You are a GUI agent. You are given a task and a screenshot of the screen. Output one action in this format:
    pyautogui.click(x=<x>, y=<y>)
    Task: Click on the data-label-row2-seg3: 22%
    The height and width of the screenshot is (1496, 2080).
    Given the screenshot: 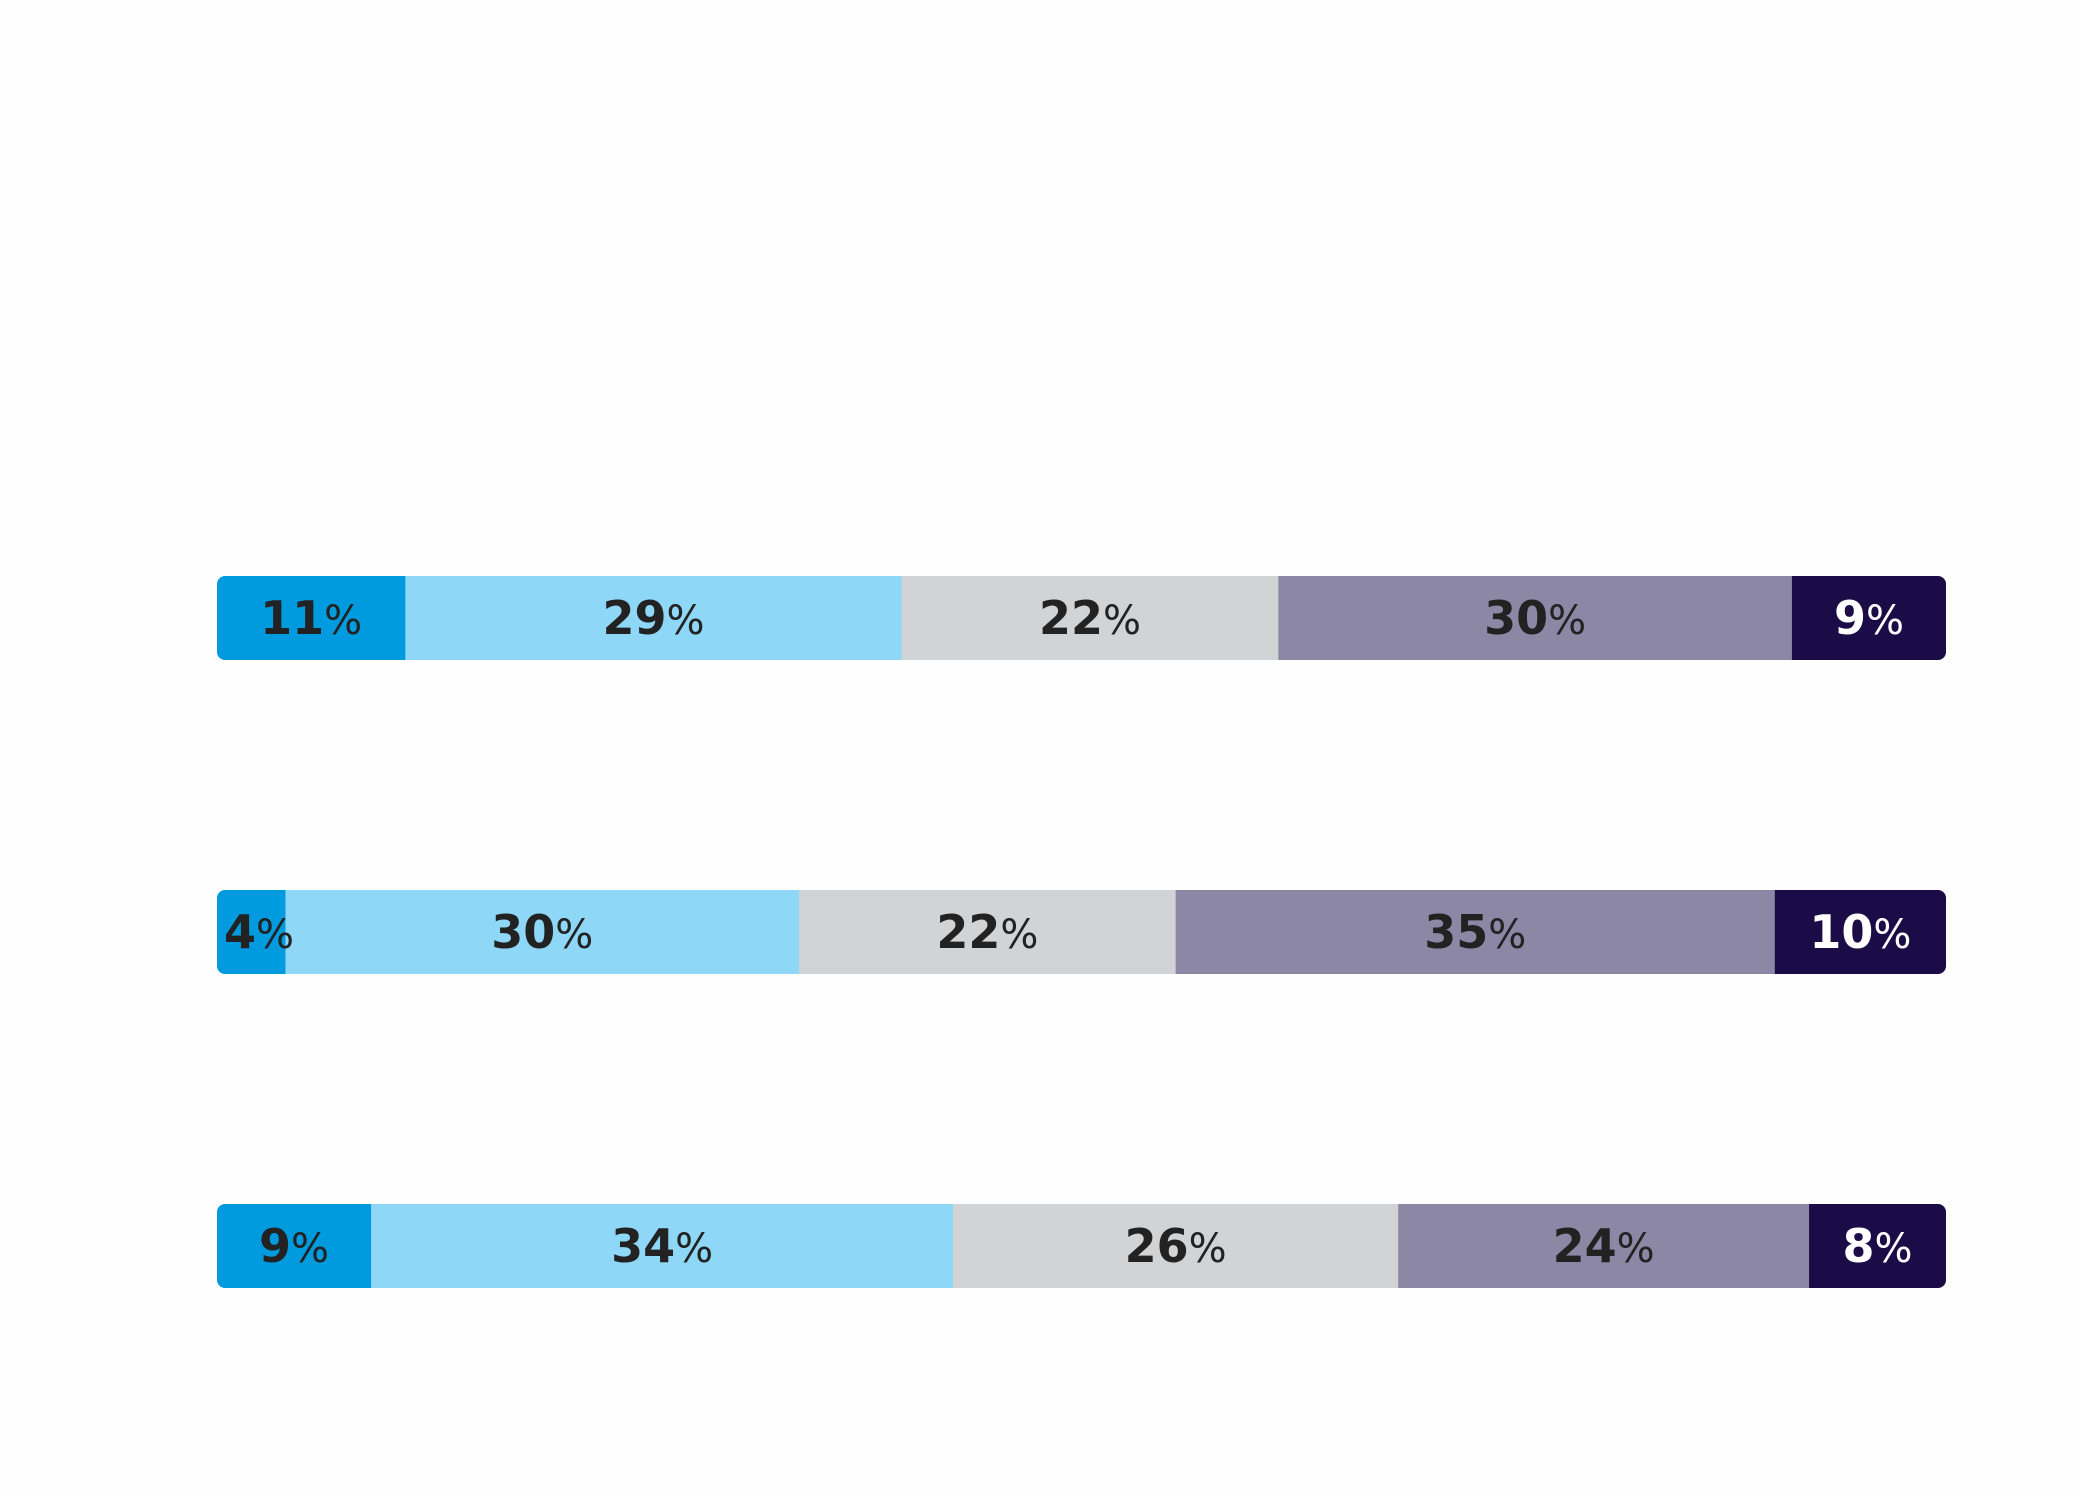 What is the action you would take?
    pyautogui.click(x=987, y=932)
    